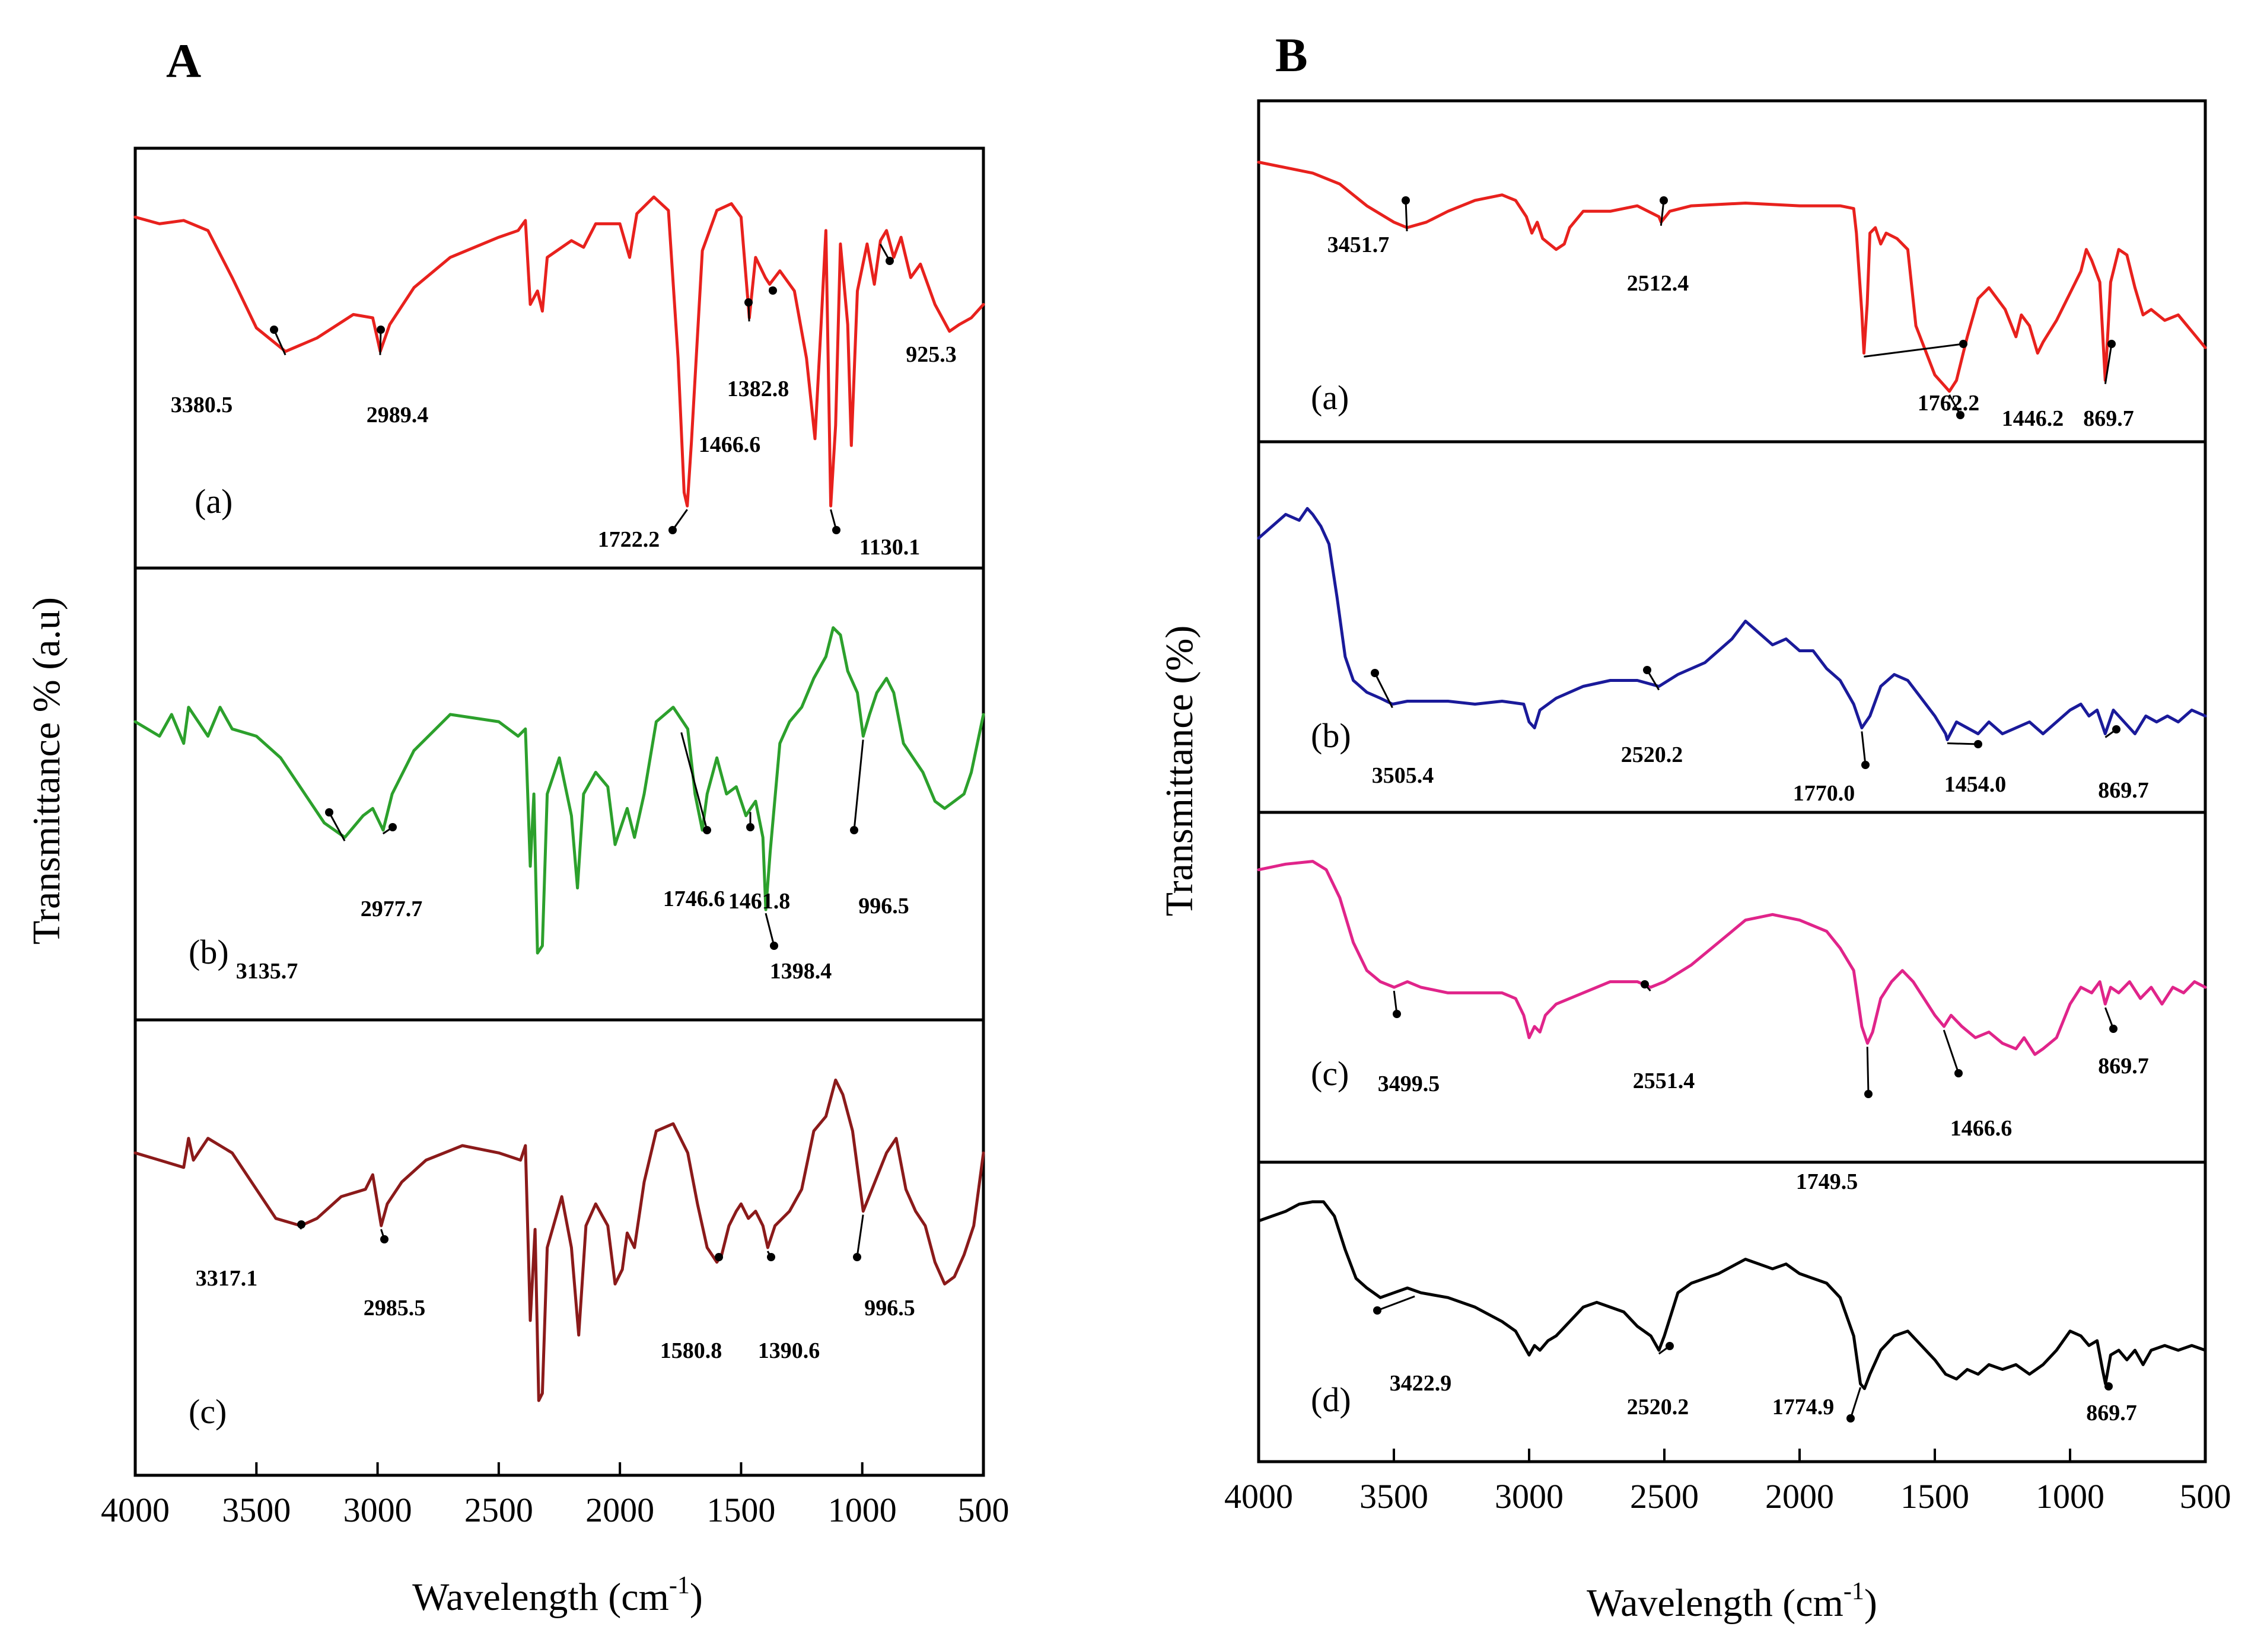  Describe the element at coordinates (1393, 1496) in the screenshot. I see `x-tick-label: 3500` at that location.